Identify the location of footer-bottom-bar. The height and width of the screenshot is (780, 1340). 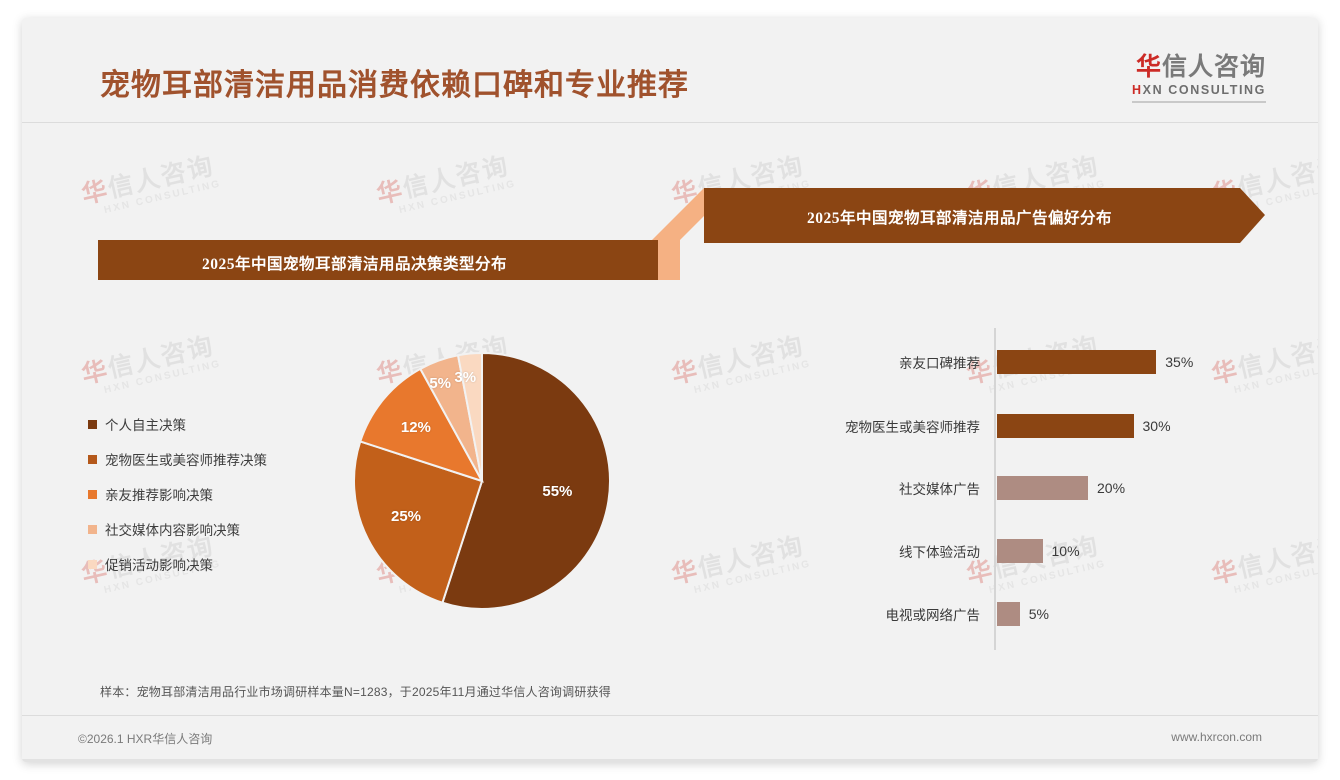
(670, 760).